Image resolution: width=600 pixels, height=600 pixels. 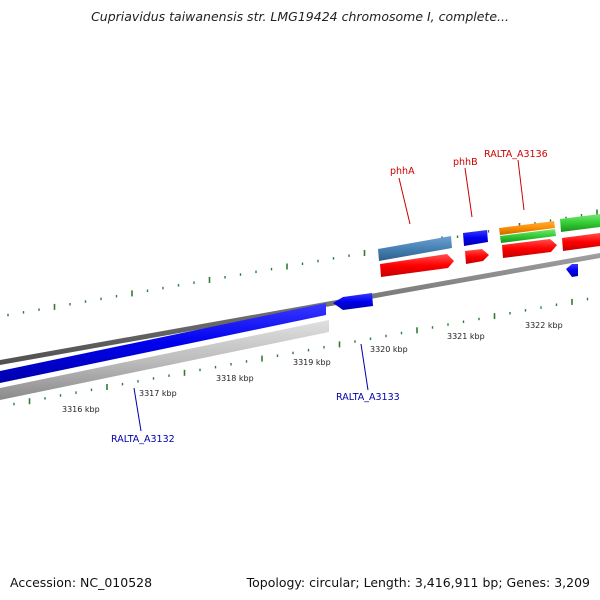 What do you see at coordinates (468, 192) in the screenshot?
I see `leader-phhb` at bounding box center [468, 192].